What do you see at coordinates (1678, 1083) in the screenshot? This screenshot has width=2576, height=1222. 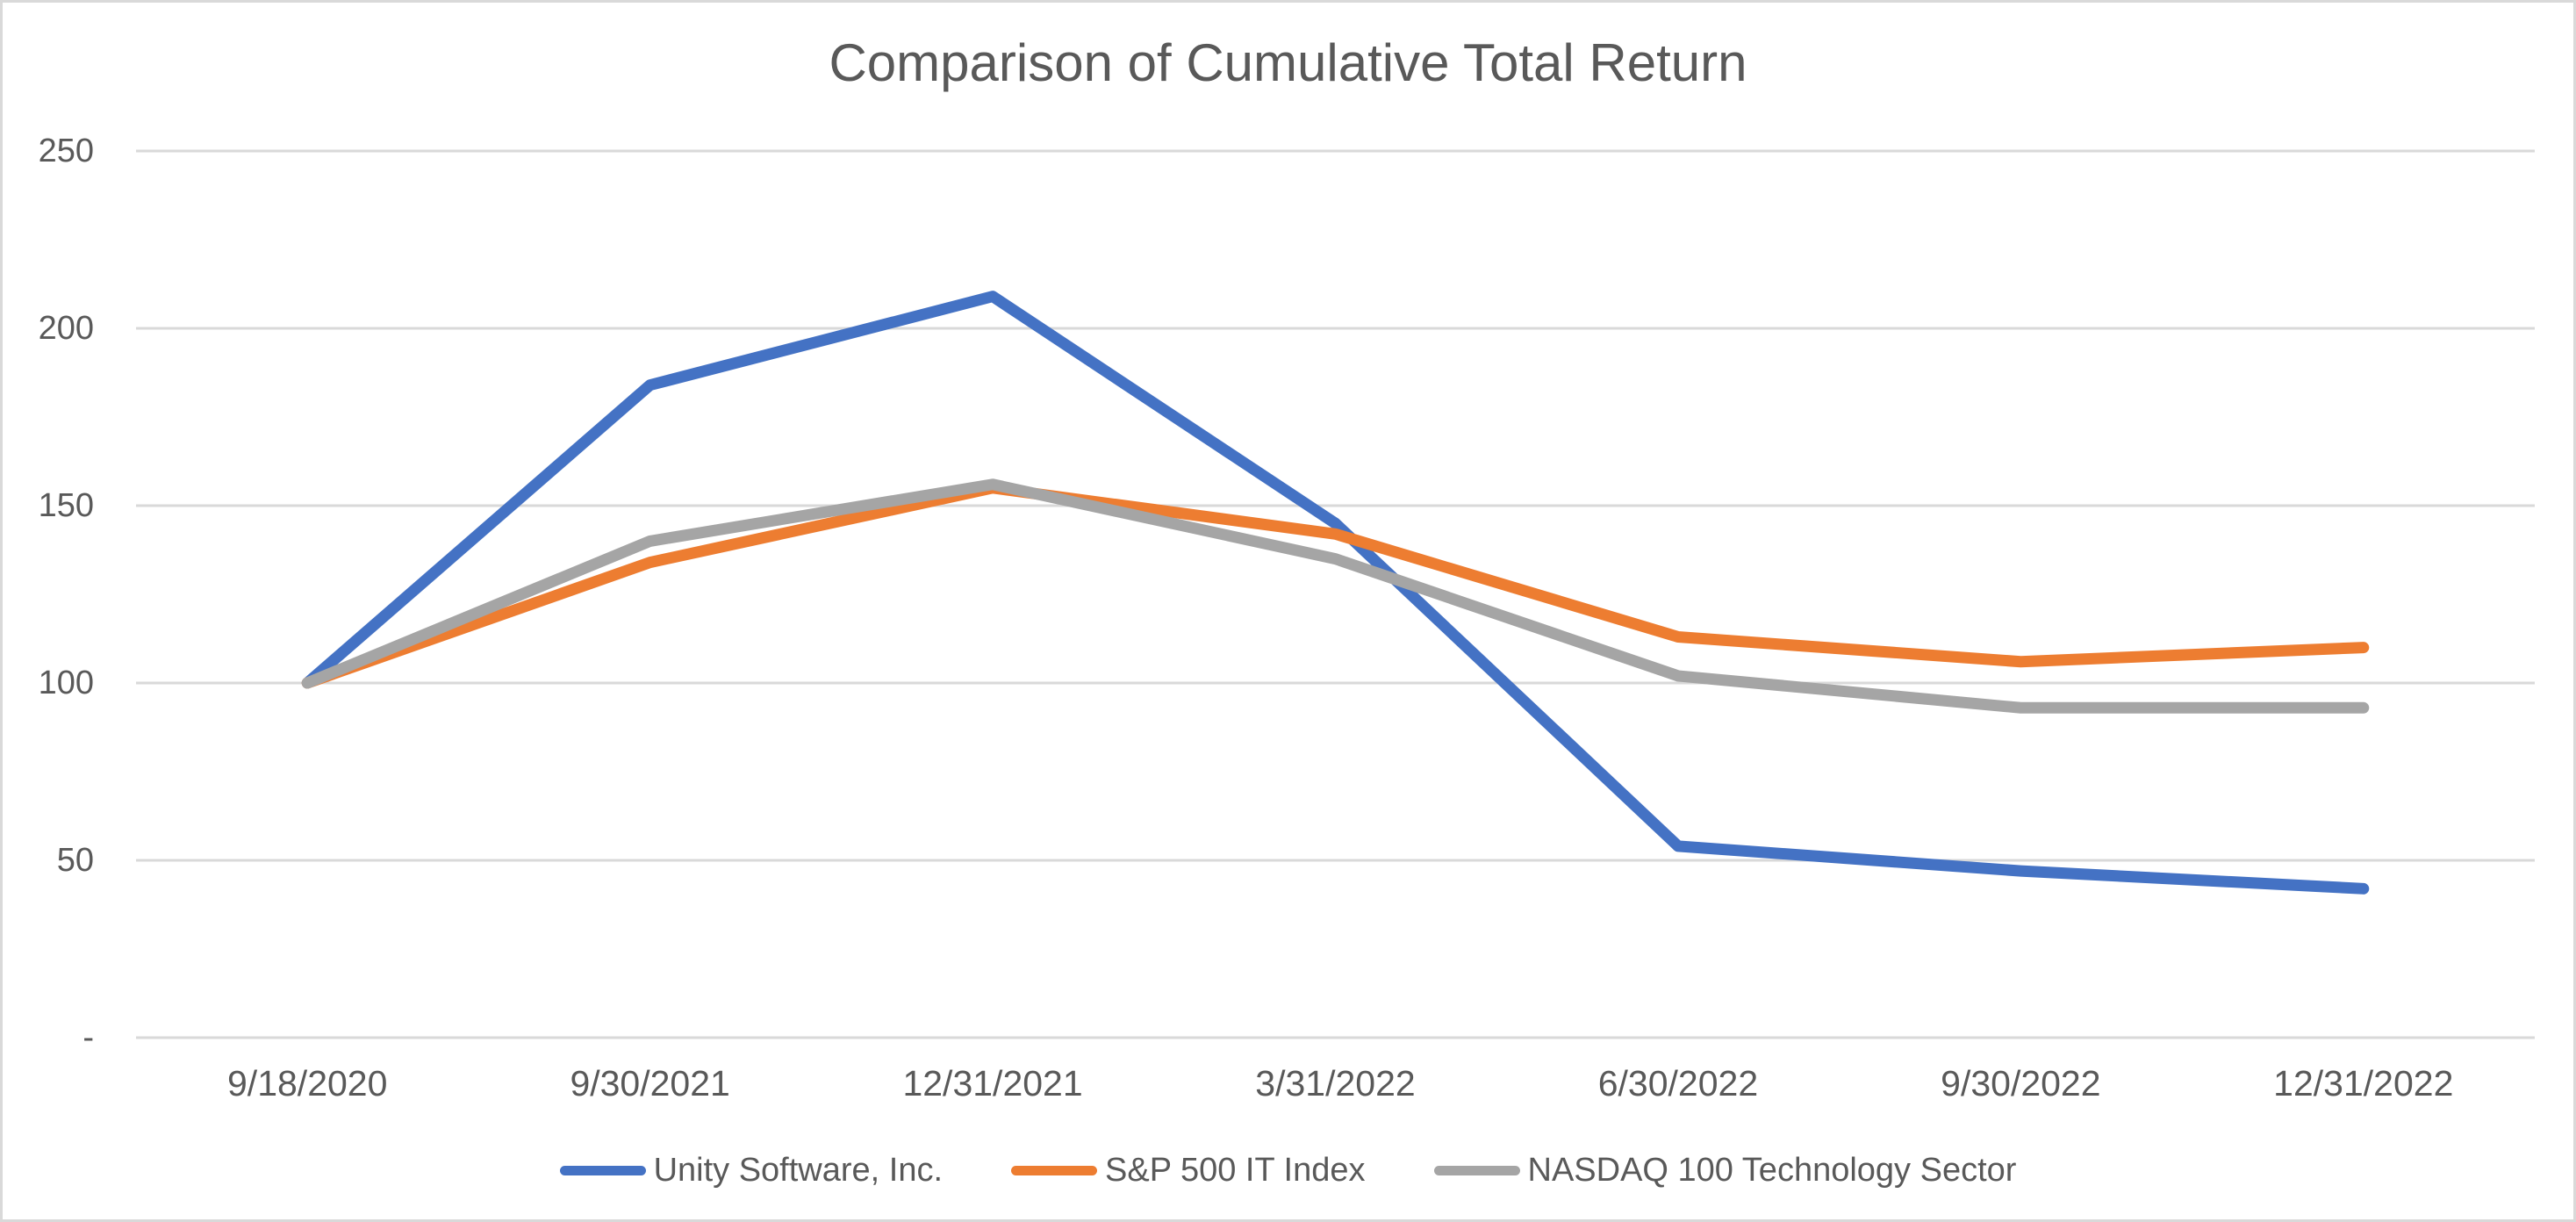 I see `x-axis-tick-label-6-30-2022: 6/30/2022` at bounding box center [1678, 1083].